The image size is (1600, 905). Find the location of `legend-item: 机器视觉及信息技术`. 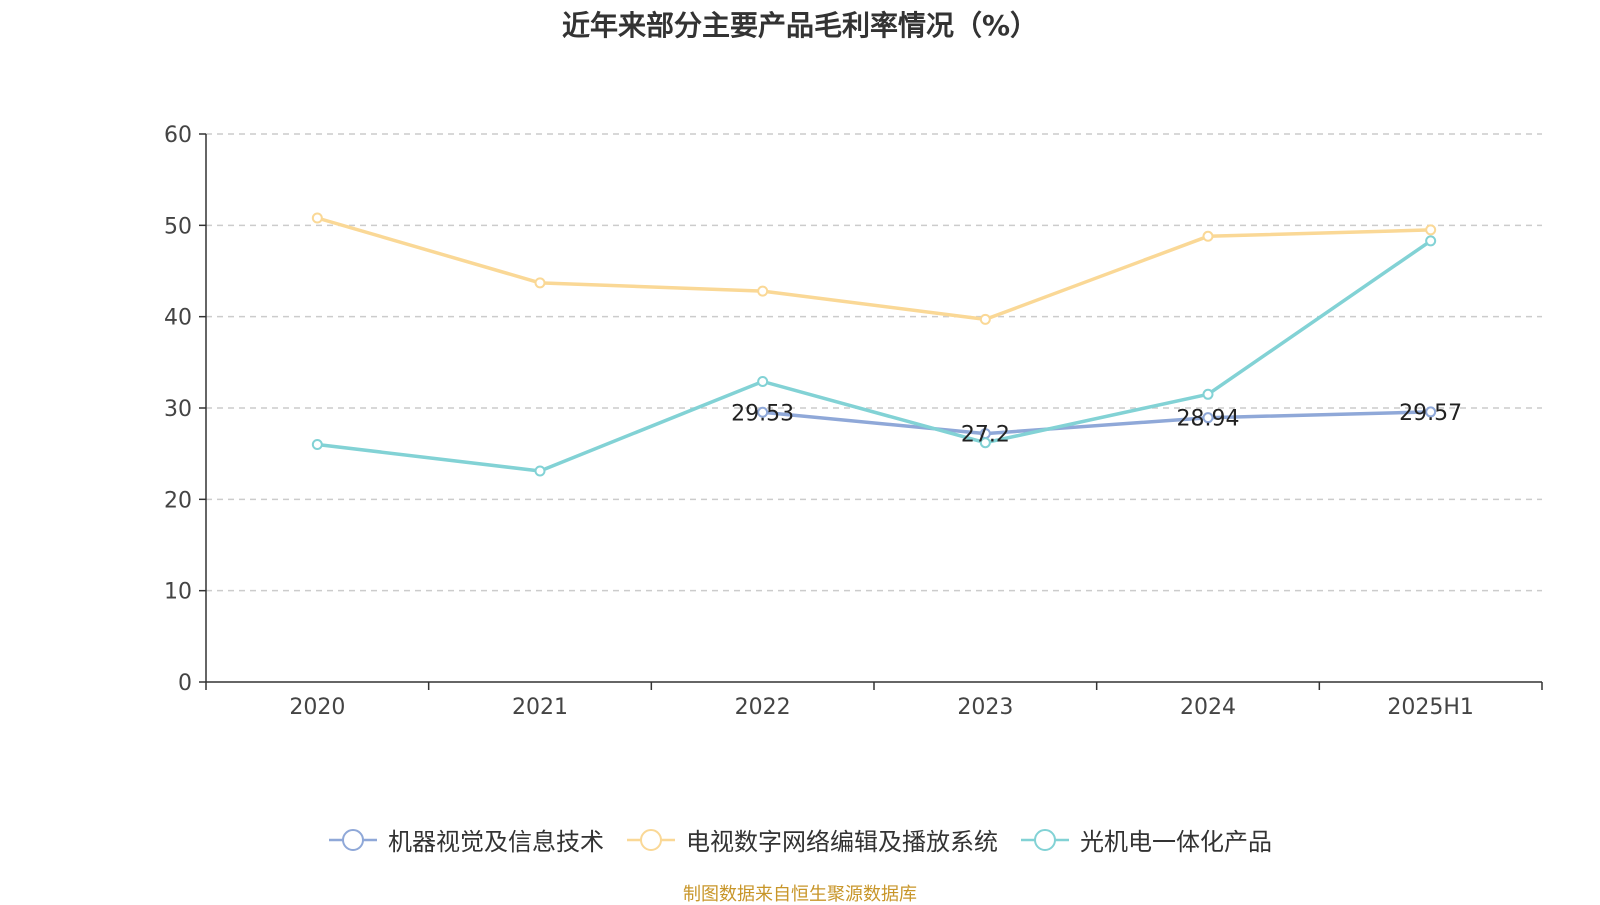

legend-item: 机器视觉及信息技术 is located at coordinates (466, 839).